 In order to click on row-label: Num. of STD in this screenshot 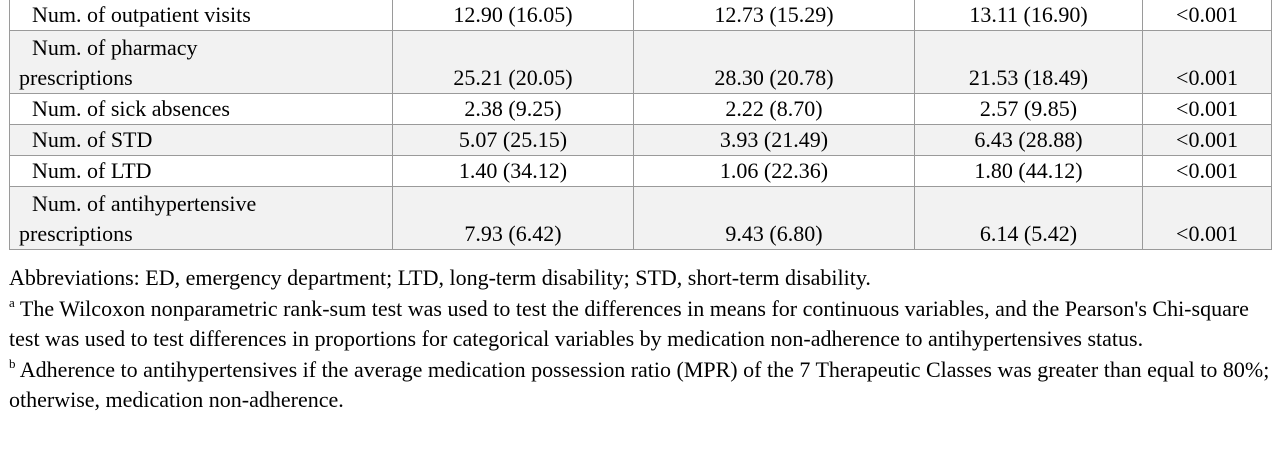, I will do `click(92, 139)`.